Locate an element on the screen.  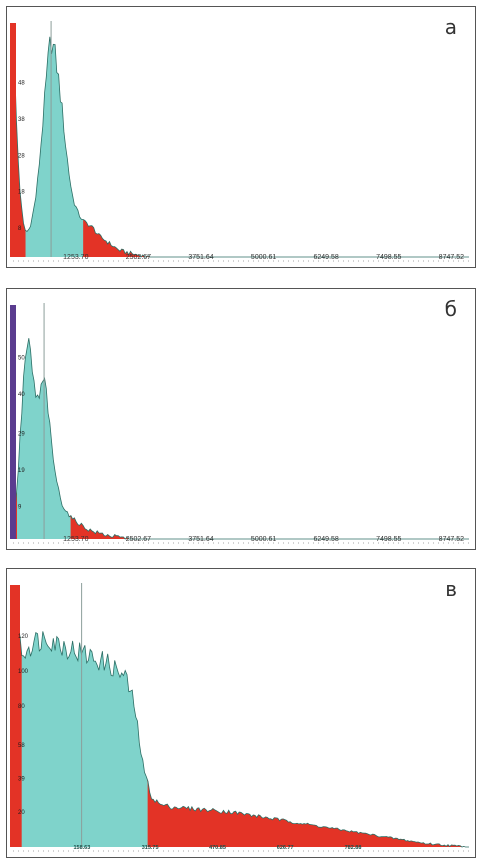
y-tick-label: 40 is located at coordinates (21, 395).